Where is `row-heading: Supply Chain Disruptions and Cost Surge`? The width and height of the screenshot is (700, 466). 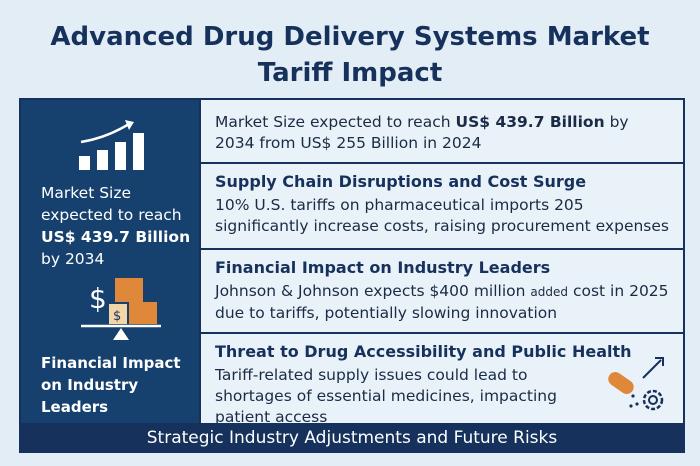 row-heading: Supply Chain Disruptions and Cost Surge is located at coordinates (401, 181).